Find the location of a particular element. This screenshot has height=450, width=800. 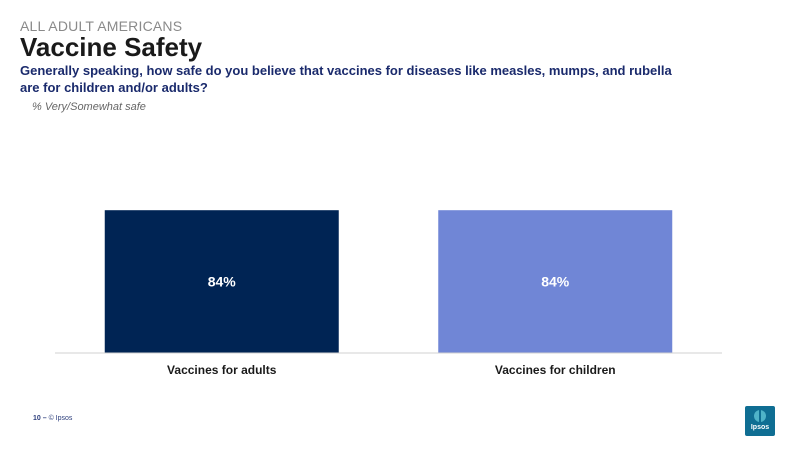

kicker-label: ALL ADULT AMERICANS is located at coordinates (101, 26).